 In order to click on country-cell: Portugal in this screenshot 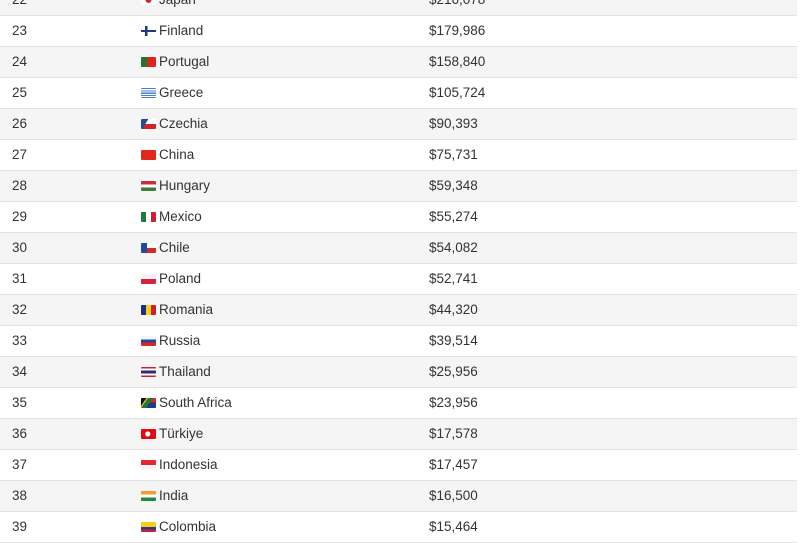, I will do `click(184, 61)`.